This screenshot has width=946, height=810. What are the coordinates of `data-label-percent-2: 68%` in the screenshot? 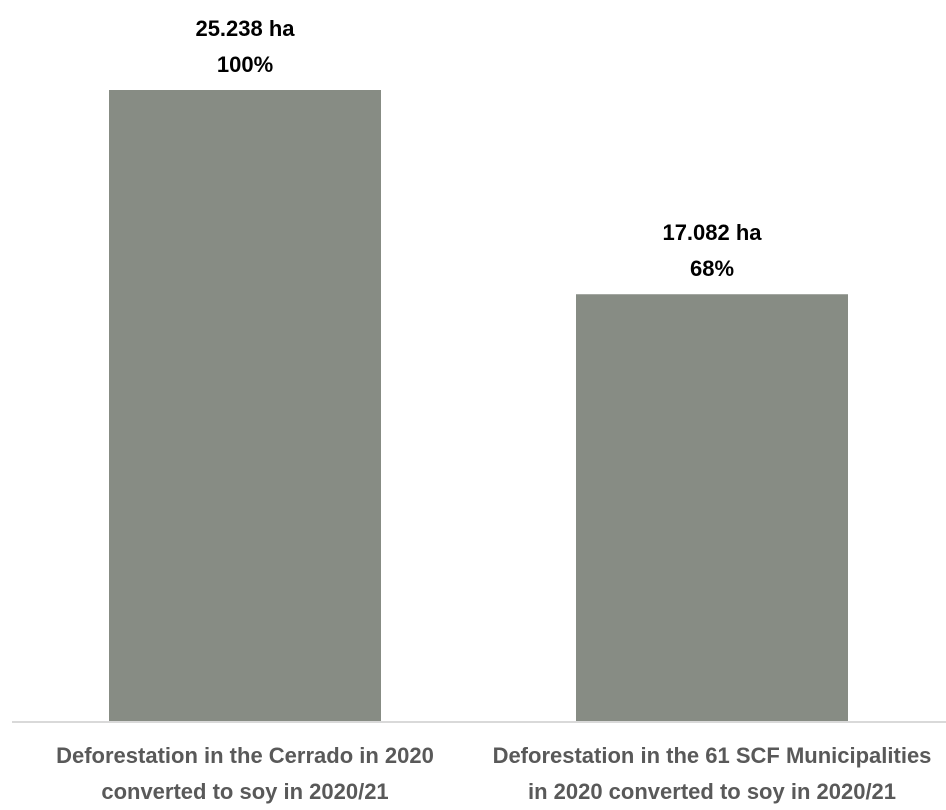 It's located at (712, 268).